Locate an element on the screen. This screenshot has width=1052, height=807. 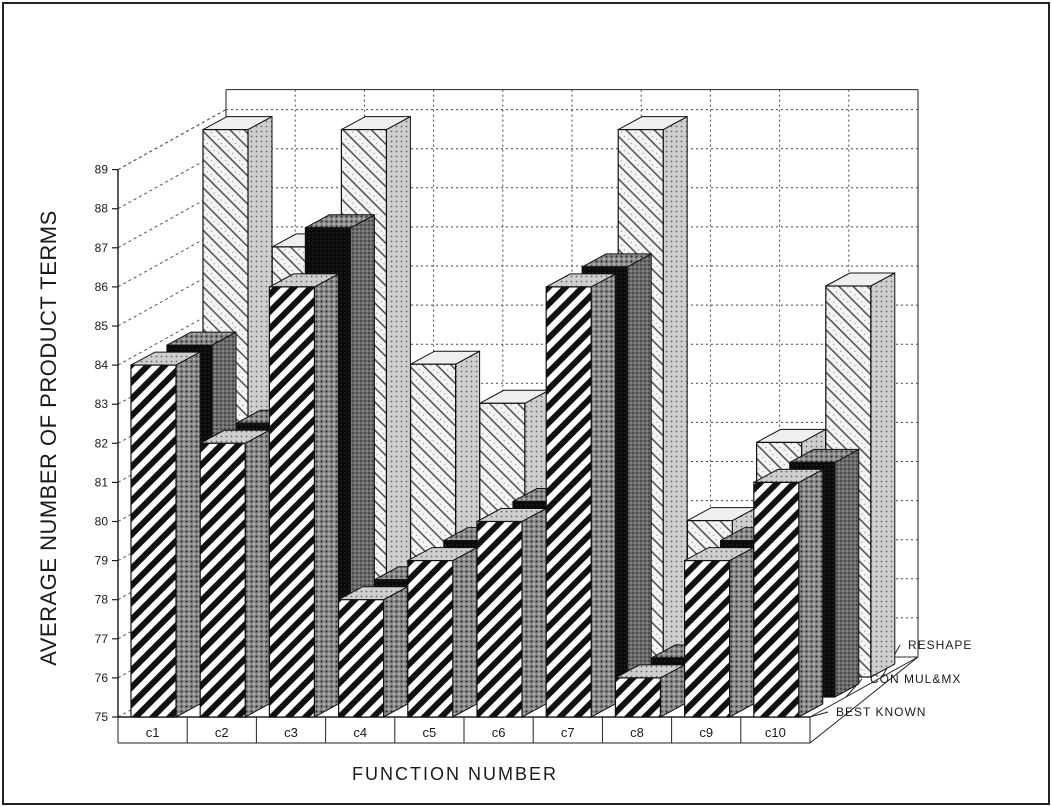
y-tick-label: 75 is located at coordinates (102, 717).